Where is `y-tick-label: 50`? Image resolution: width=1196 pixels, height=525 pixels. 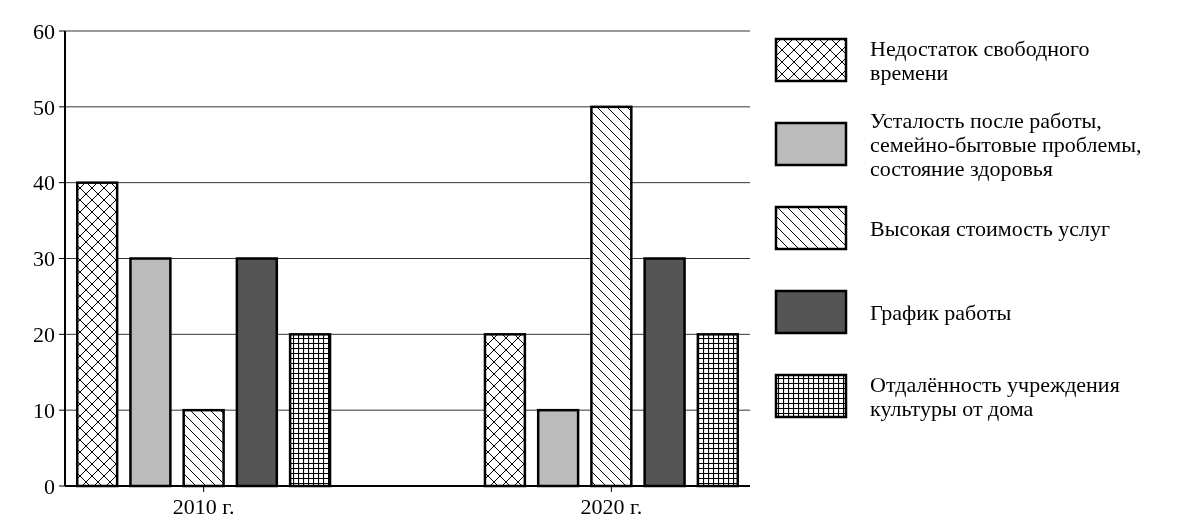
y-tick-label: 50 is located at coordinates (44, 107).